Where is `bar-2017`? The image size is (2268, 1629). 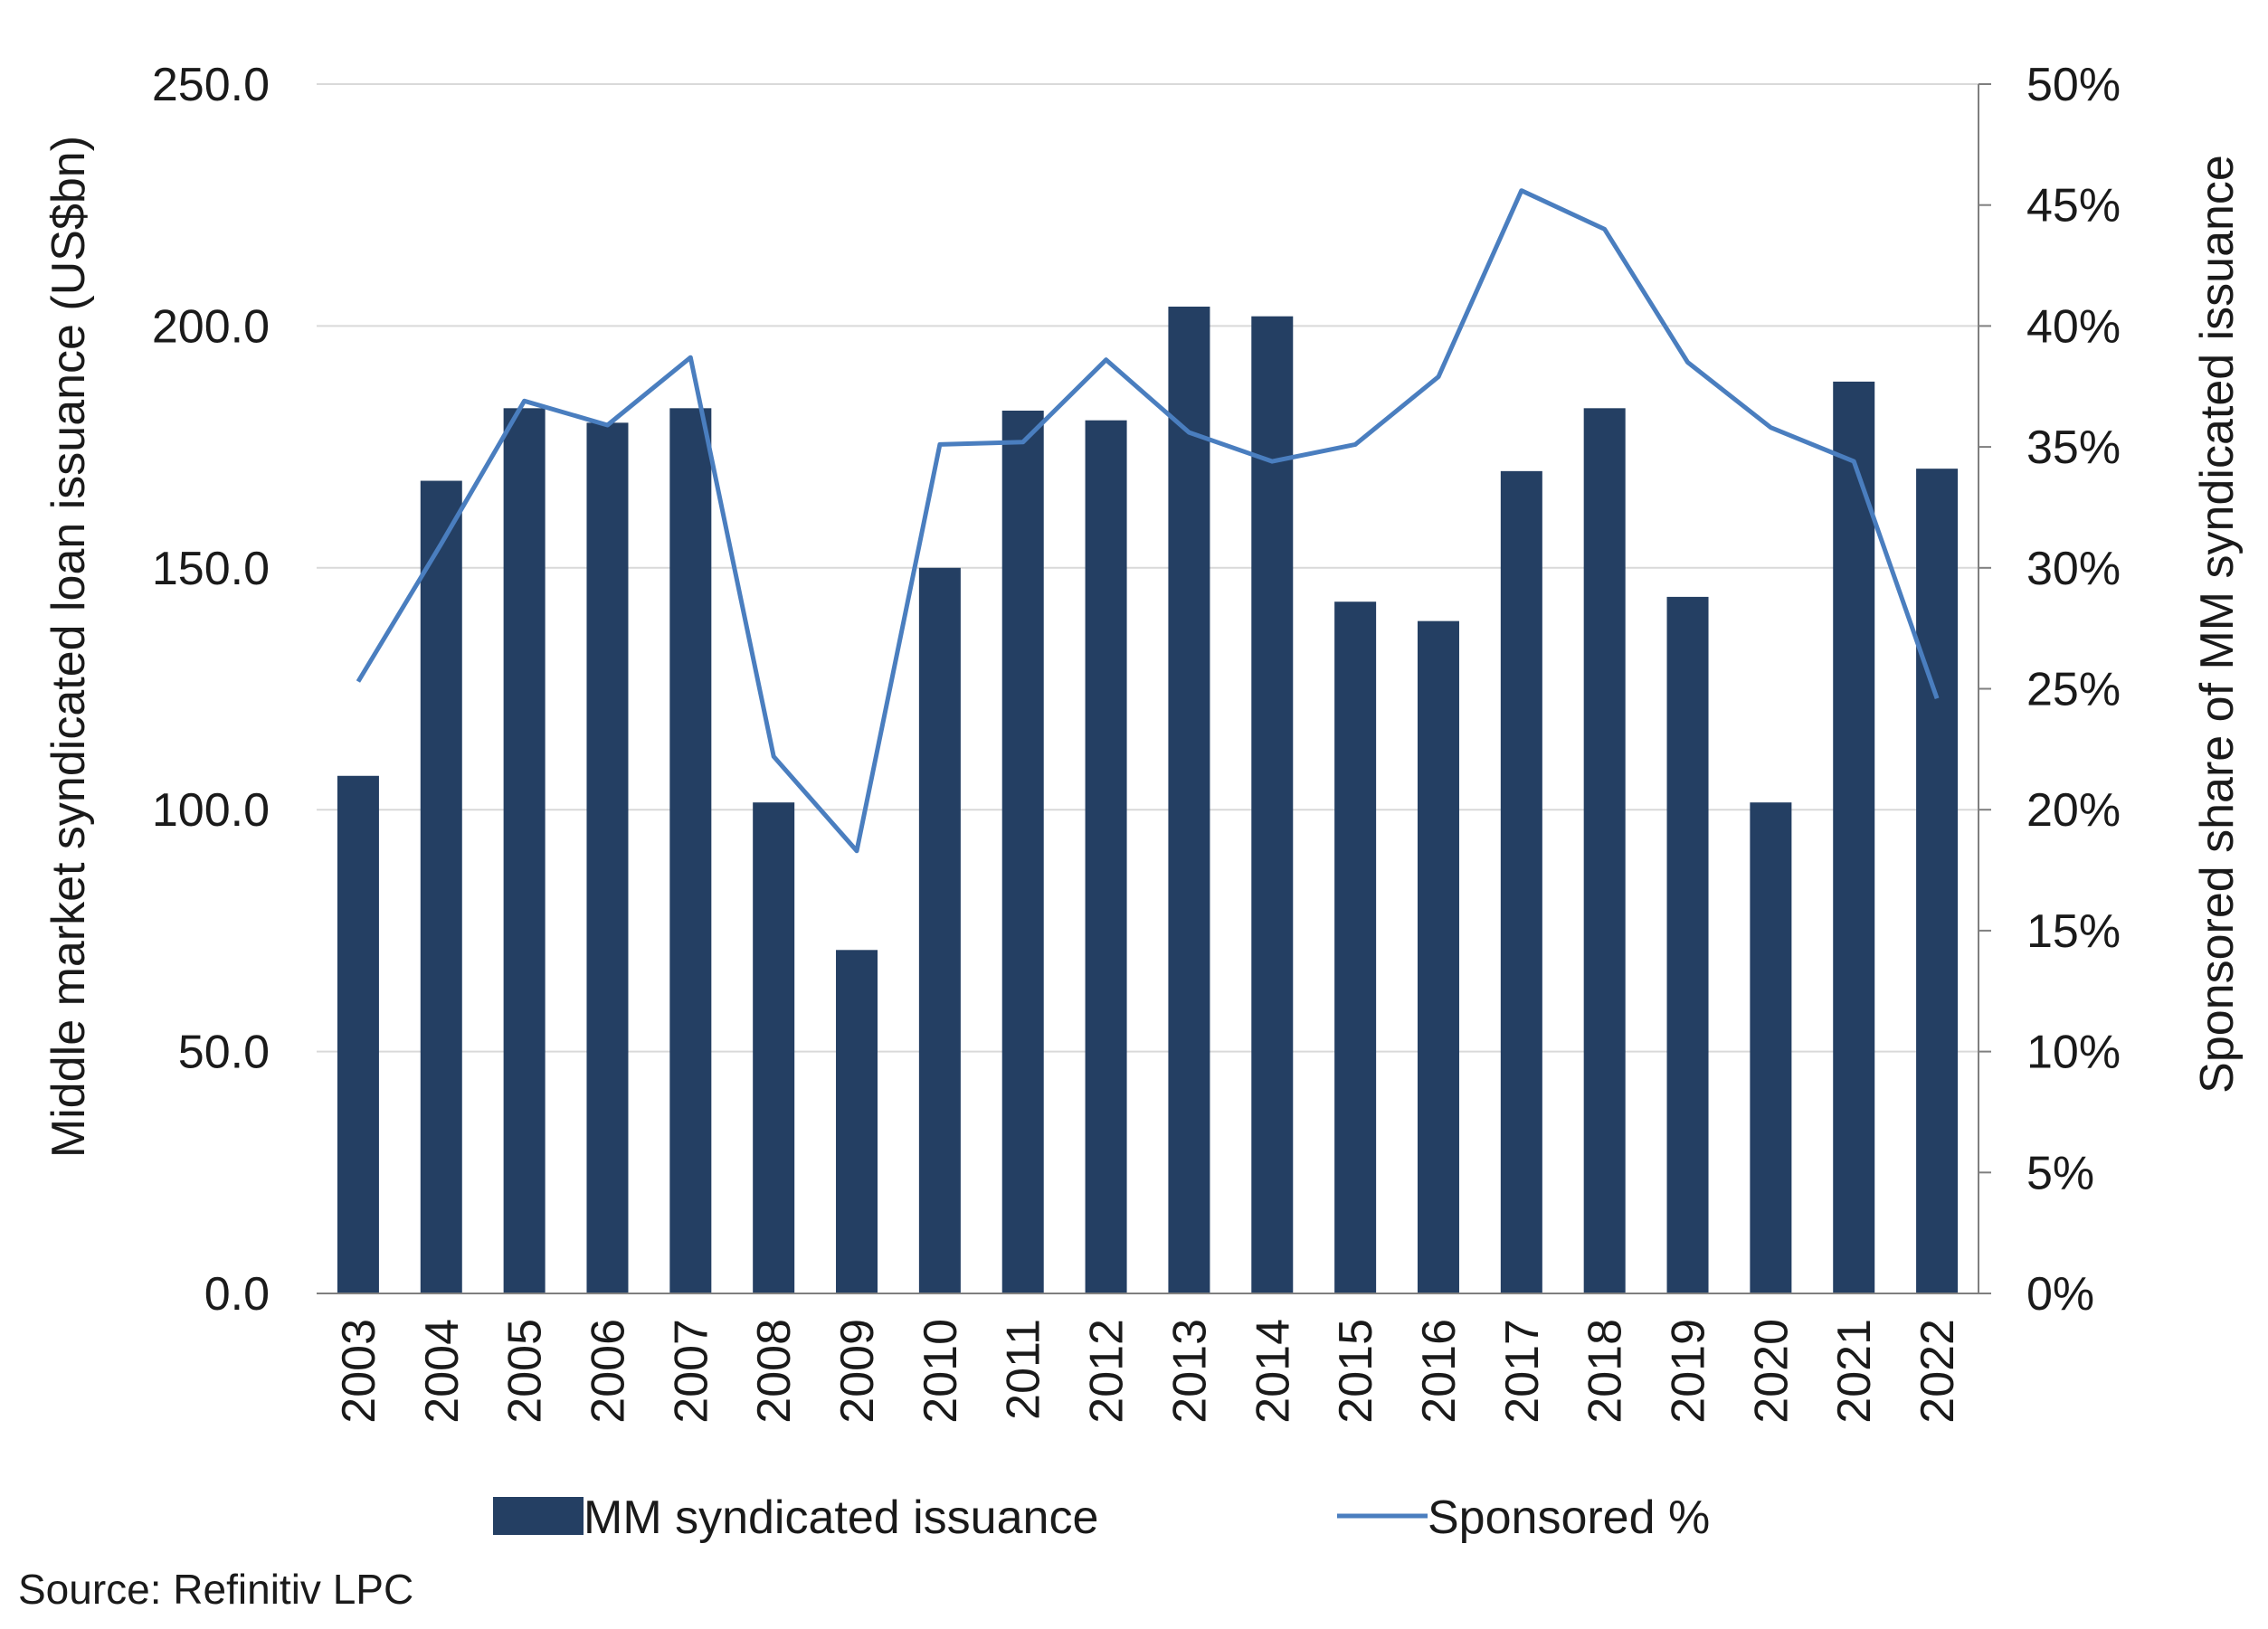
bar-2017 is located at coordinates (1521, 881).